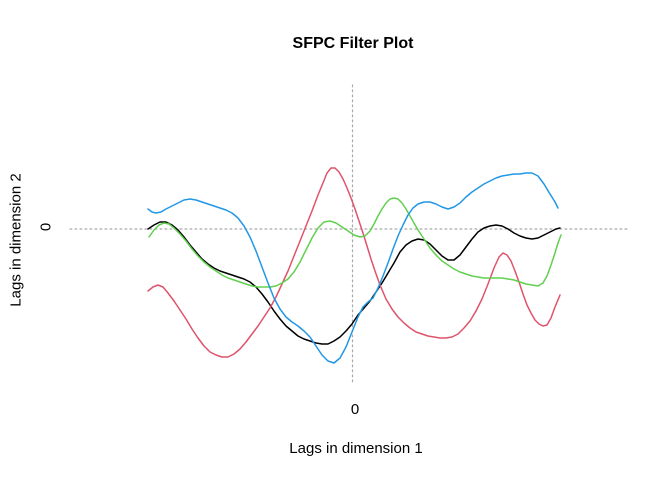 The height and width of the screenshot is (480, 672). What do you see at coordinates (355, 409) in the screenshot?
I see `x-axis-tick-zero: 0` at bounding box center [355, 409].